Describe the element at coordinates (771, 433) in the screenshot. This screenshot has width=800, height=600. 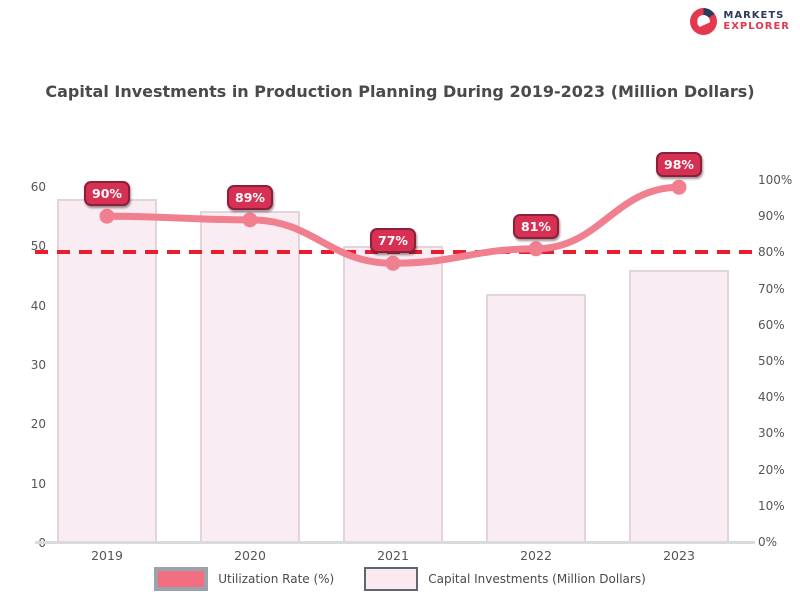
I see `right-axis-tick: 30%` at that location.